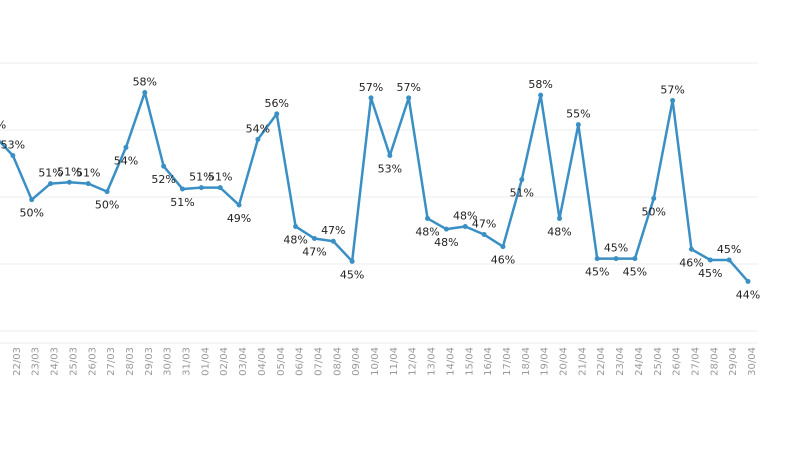 The height and width of the screenshot is (460, 800). Describe the element at coordinates (36, 361) in the screenshot. I see `x-tick-label: 23/03` at that location.